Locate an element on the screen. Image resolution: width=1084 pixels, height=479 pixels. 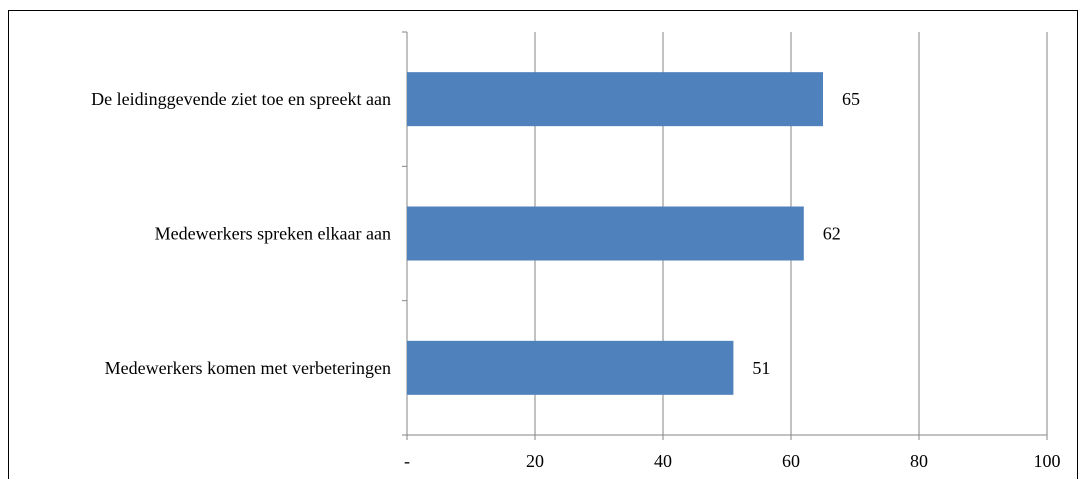
x-tick-label-40: 40 is located at coordinates (663, 461).